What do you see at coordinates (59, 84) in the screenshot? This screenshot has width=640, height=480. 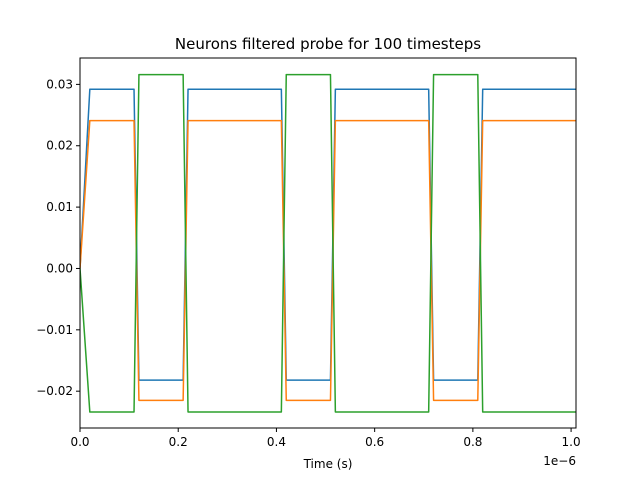 I see `y-tick-label: 0.03` at bounding box center [59, 84].